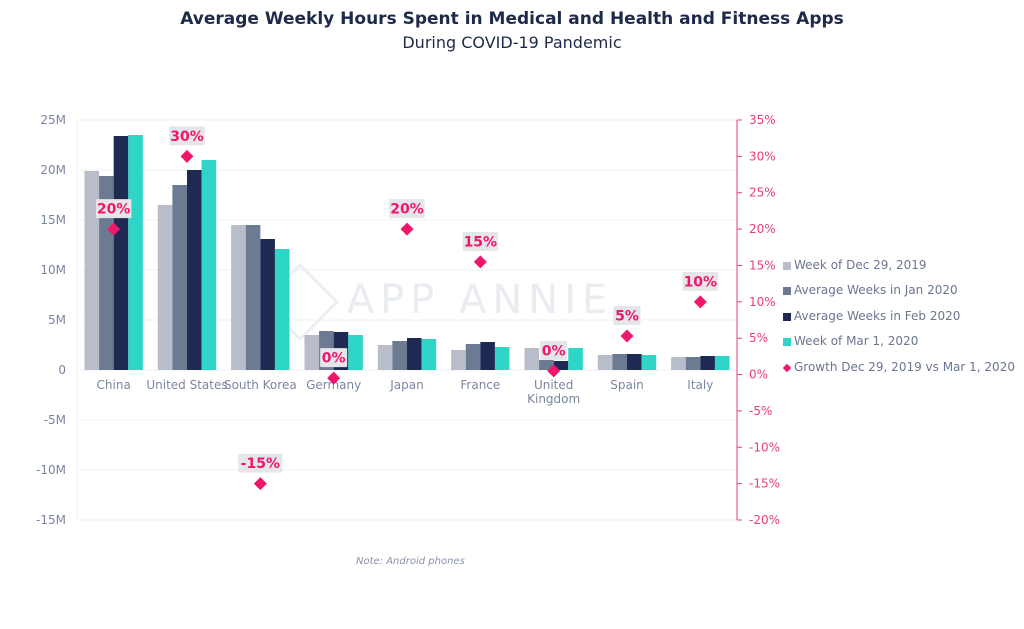  Describe the element at coordinates (53, 120) in the screenshot. I see `y-left-tick-label: 25M` at that location.